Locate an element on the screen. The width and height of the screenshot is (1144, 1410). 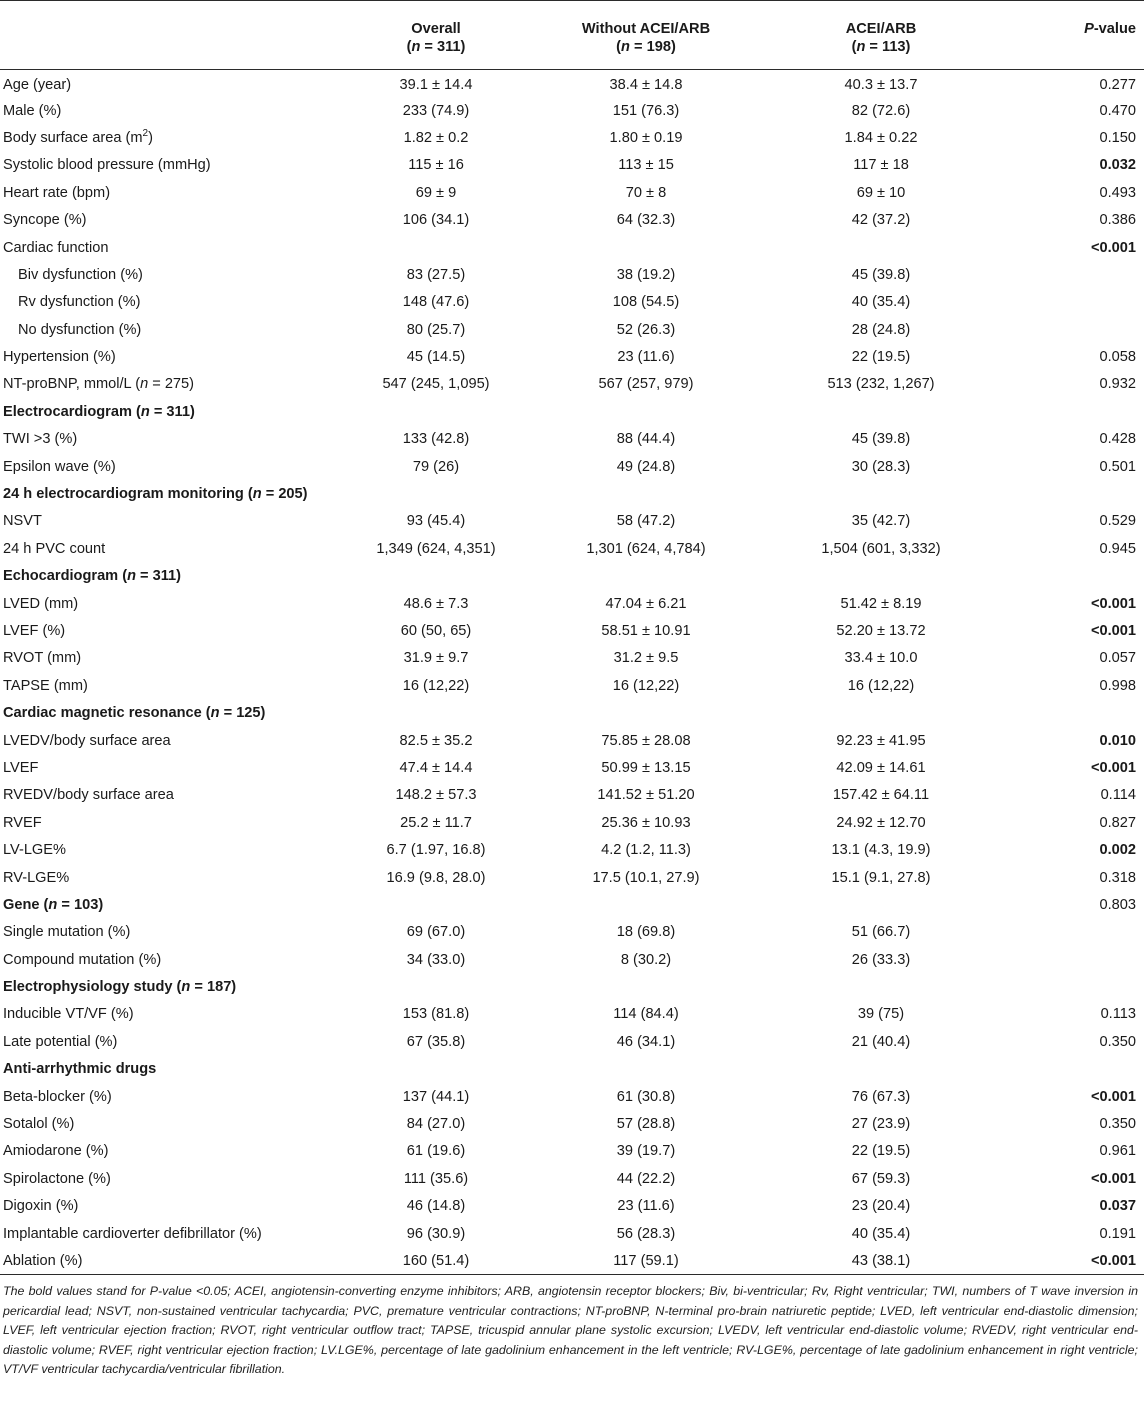
row-label: RV-LGE% is located at coordinates (36, 877).